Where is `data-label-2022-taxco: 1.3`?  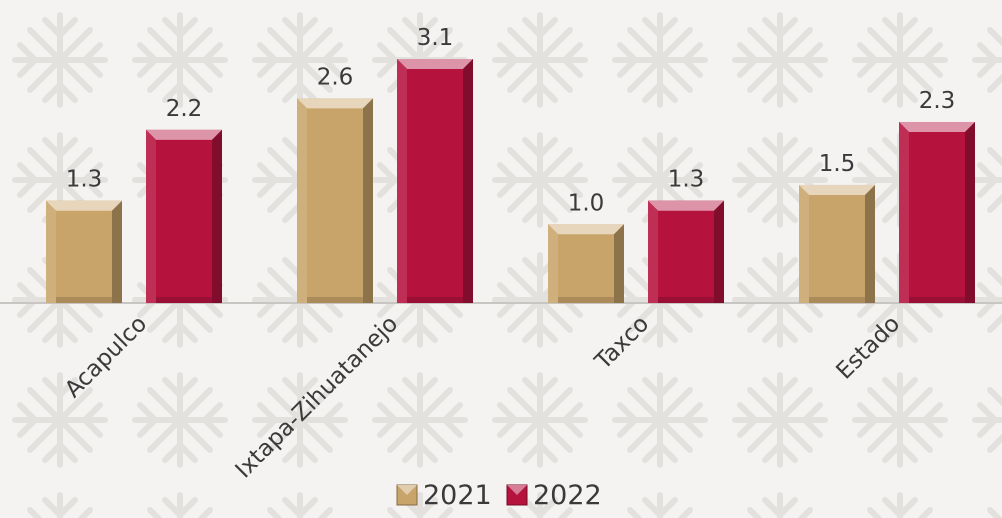 data-label-2022-taxco: 1.3 is located at coordinates (686, 180).